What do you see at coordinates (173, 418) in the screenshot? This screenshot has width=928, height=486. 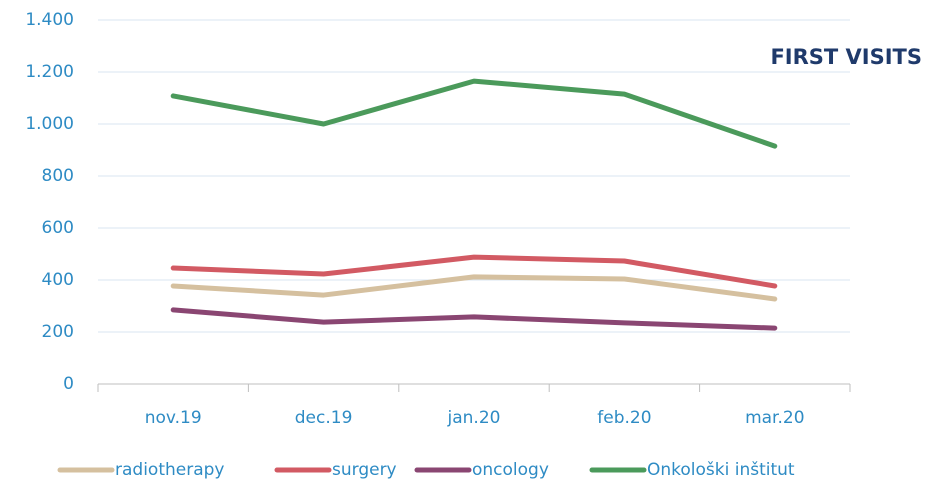 I see `x-tick-label: nov.19` at bounding box center [173, 418].